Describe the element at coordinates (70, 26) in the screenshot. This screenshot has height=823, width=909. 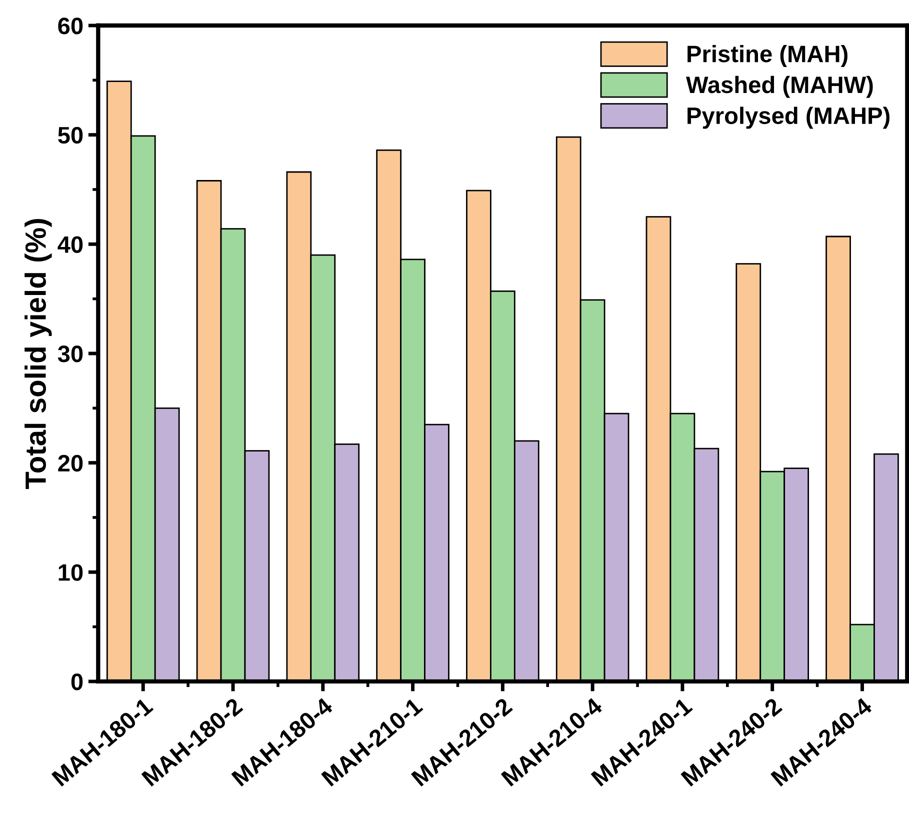
I see `y-tick-label: 60` at that location.